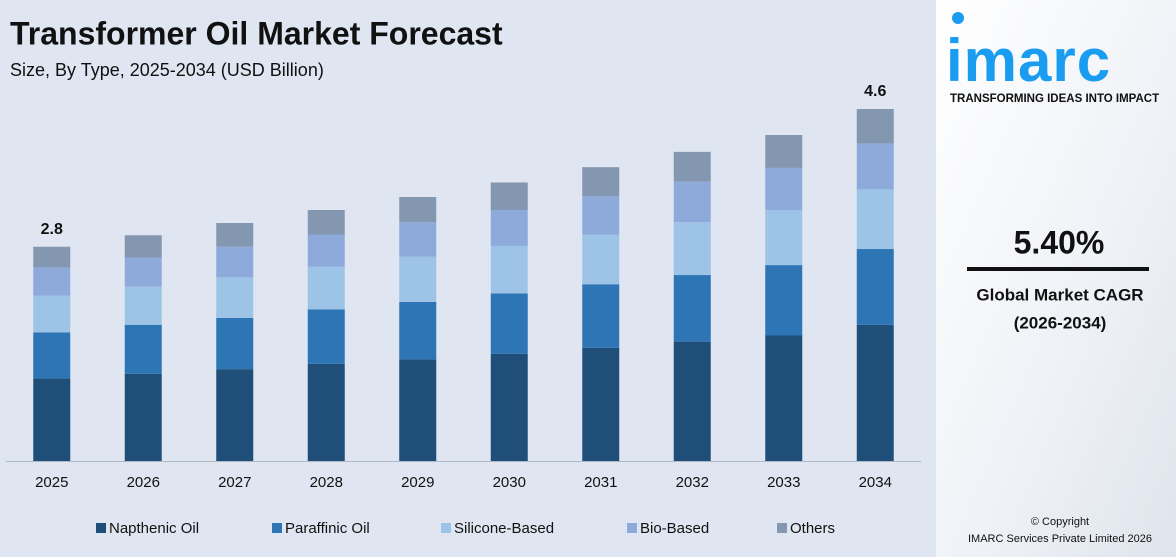 The width and height of the screenshot is (1176, 557). I want to click on copyright: © Copyright, so click(1060, 522).